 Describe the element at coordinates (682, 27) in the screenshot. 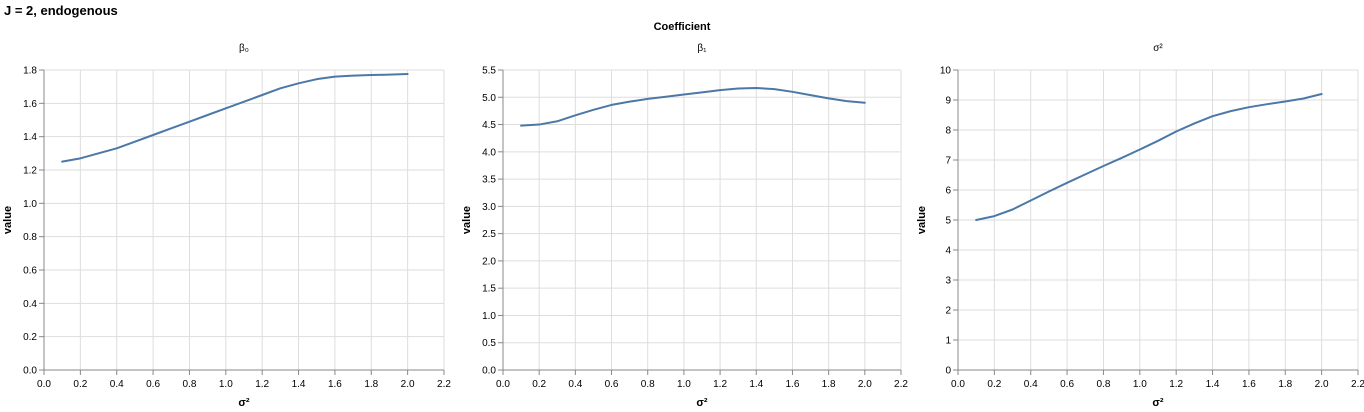

I see `facet-header: Coefficient` at that location.